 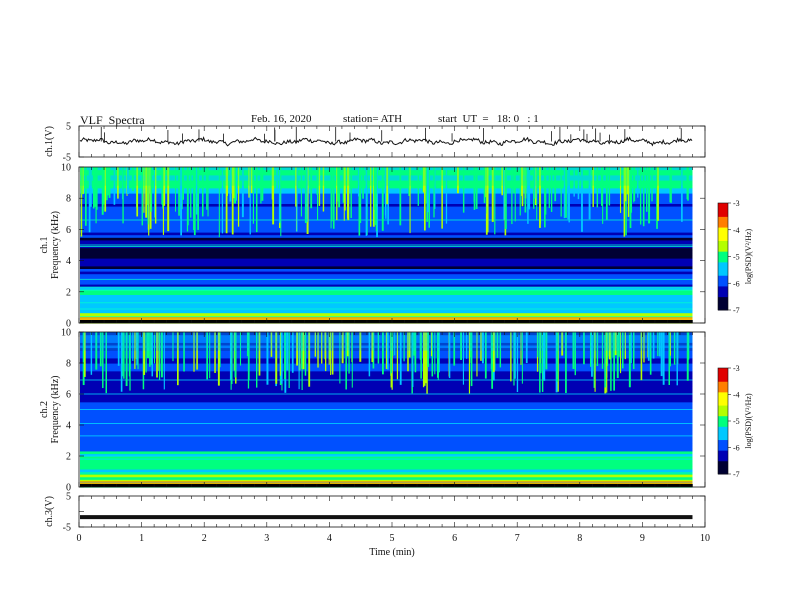 What do you see at coordinates (44, 245) in the screenshot?
I see `y-axis-label: ch.1` at bounding box center [44, 245].